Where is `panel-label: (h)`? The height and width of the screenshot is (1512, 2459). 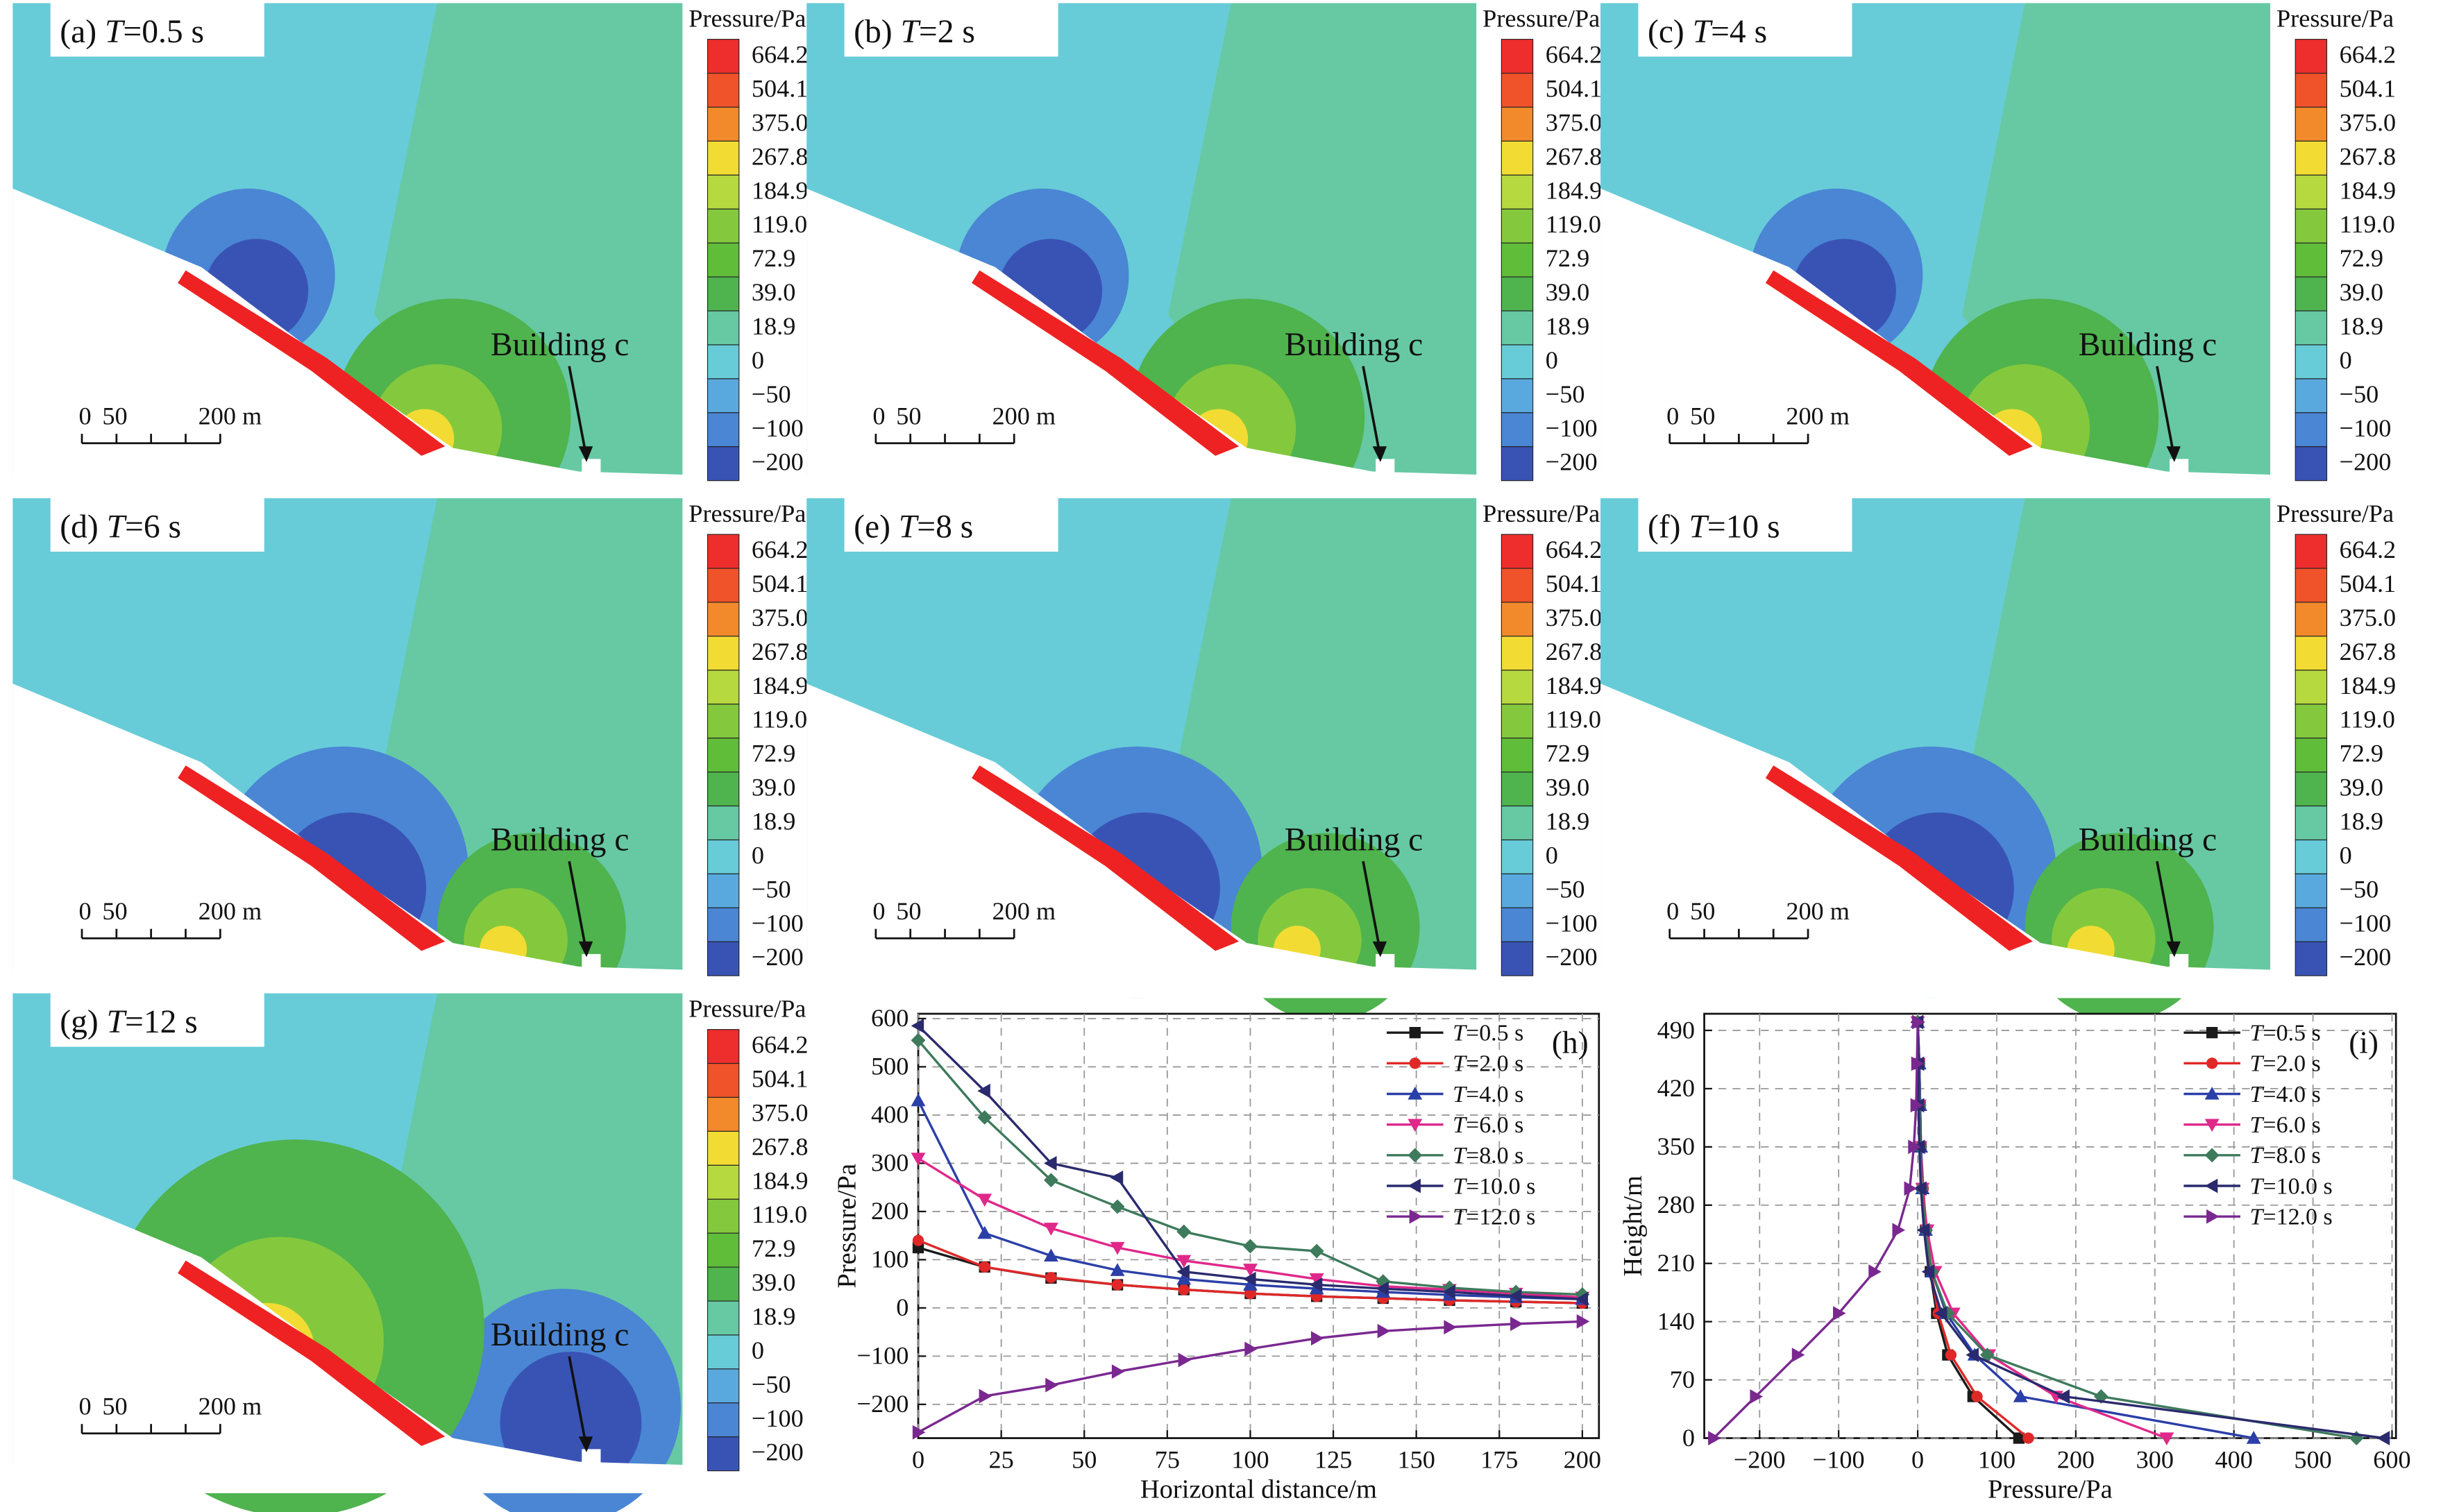 panel-label: (h) is located at coordinates (1570, 1043).